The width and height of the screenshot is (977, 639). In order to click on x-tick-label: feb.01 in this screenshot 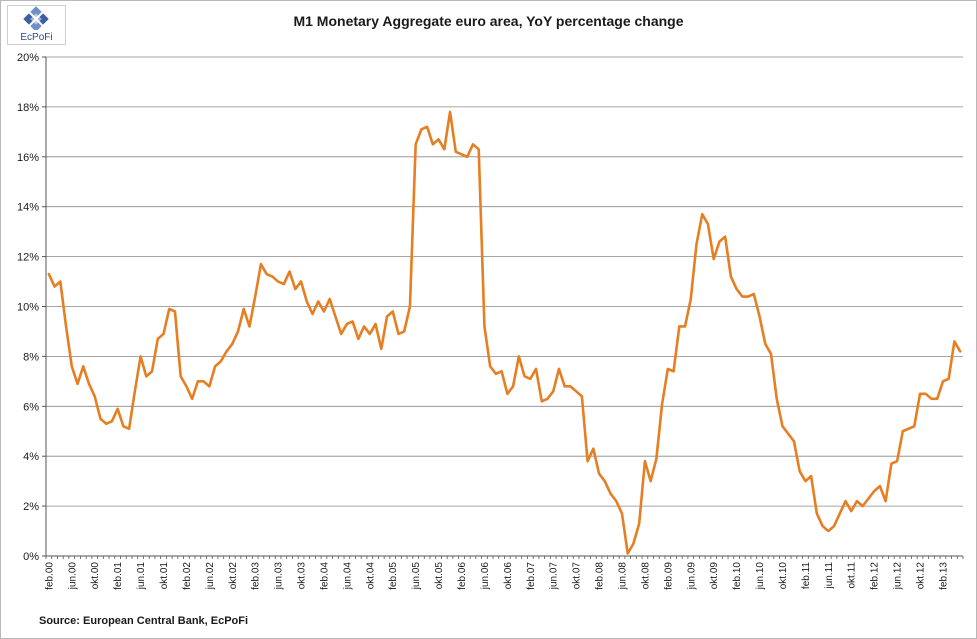, I will do `click(118, 576)`.